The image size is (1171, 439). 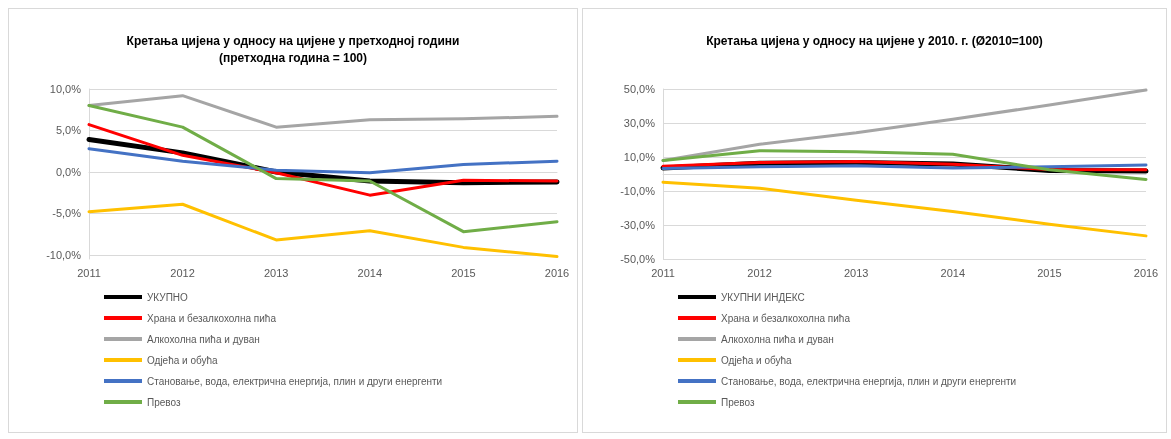 I want to click on chart-title: Кретања цијена у односу на цијене у 2010. г. (Ø2010=100), so click(x=874, y=40).